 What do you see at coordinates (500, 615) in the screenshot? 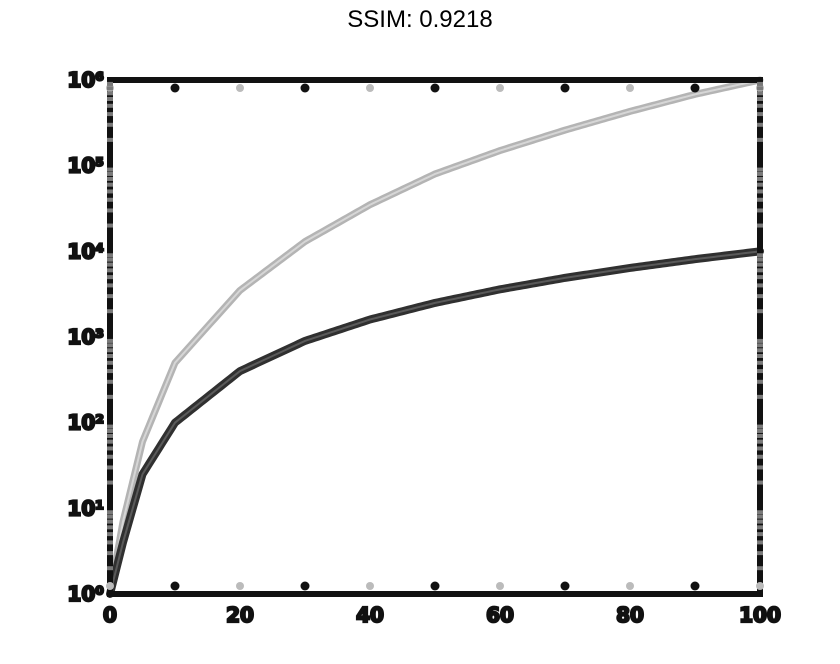
I see `x-tick-label: 60` at bounding box center [500, 615].